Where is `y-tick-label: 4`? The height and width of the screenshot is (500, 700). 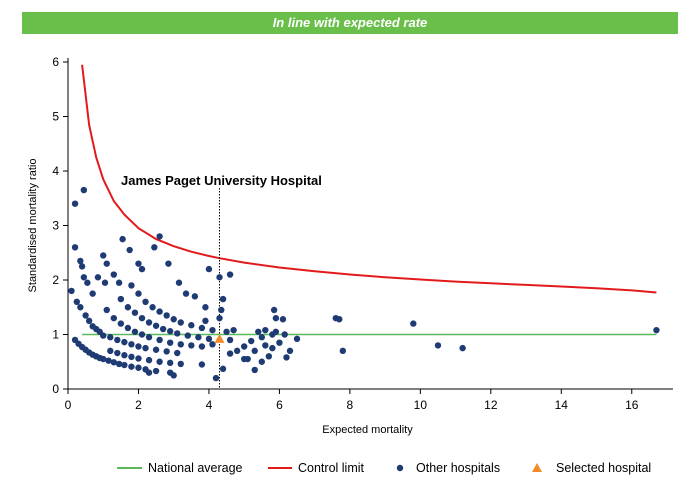
y-tick-label: 4 is located at coordinates (55, 171).